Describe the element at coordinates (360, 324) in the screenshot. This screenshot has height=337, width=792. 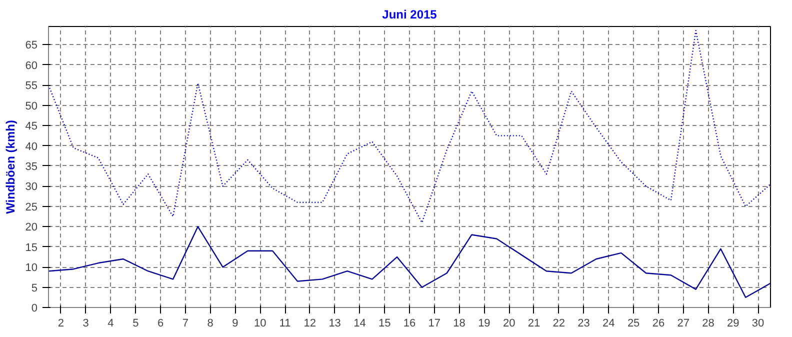
I see `x-tick-label: 14` at that location.